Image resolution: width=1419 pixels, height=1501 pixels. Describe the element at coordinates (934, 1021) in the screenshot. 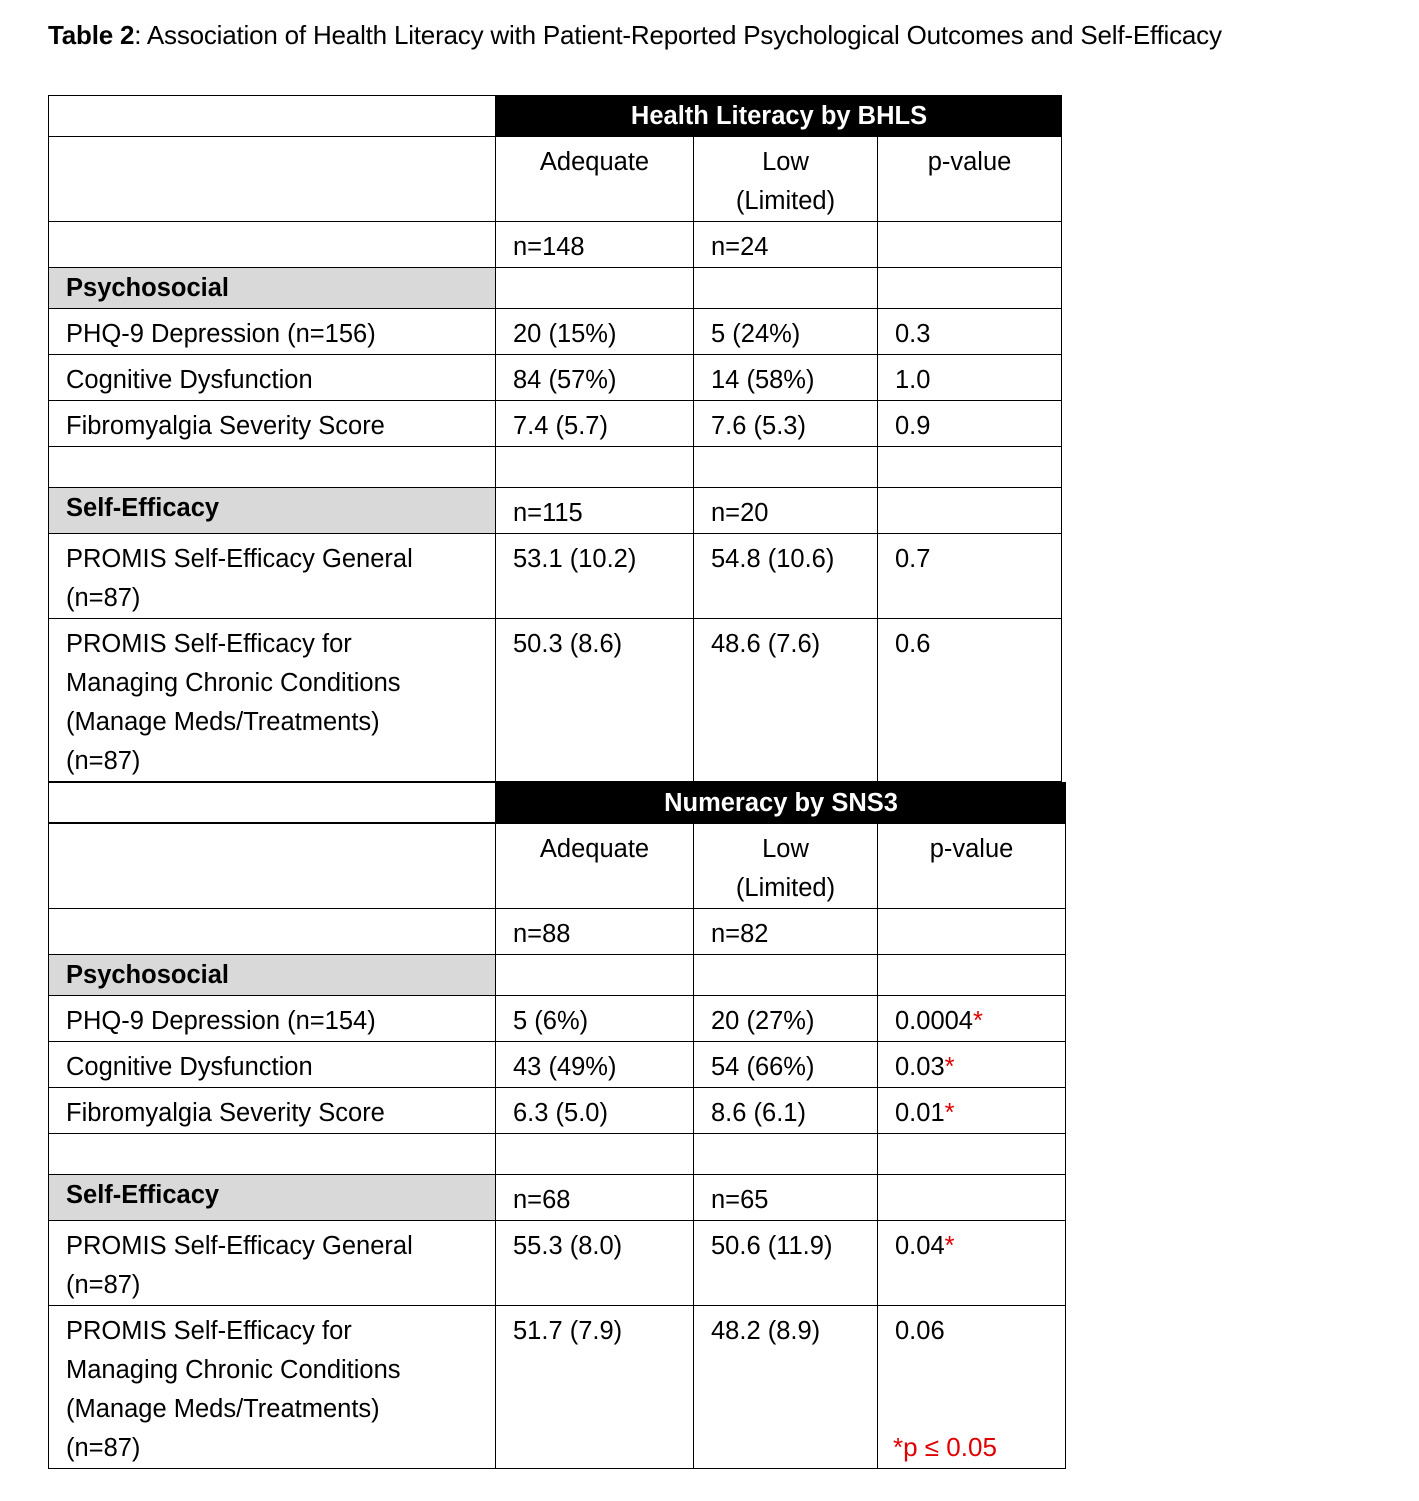

I see `p-value-text: 0.0004` at that location.